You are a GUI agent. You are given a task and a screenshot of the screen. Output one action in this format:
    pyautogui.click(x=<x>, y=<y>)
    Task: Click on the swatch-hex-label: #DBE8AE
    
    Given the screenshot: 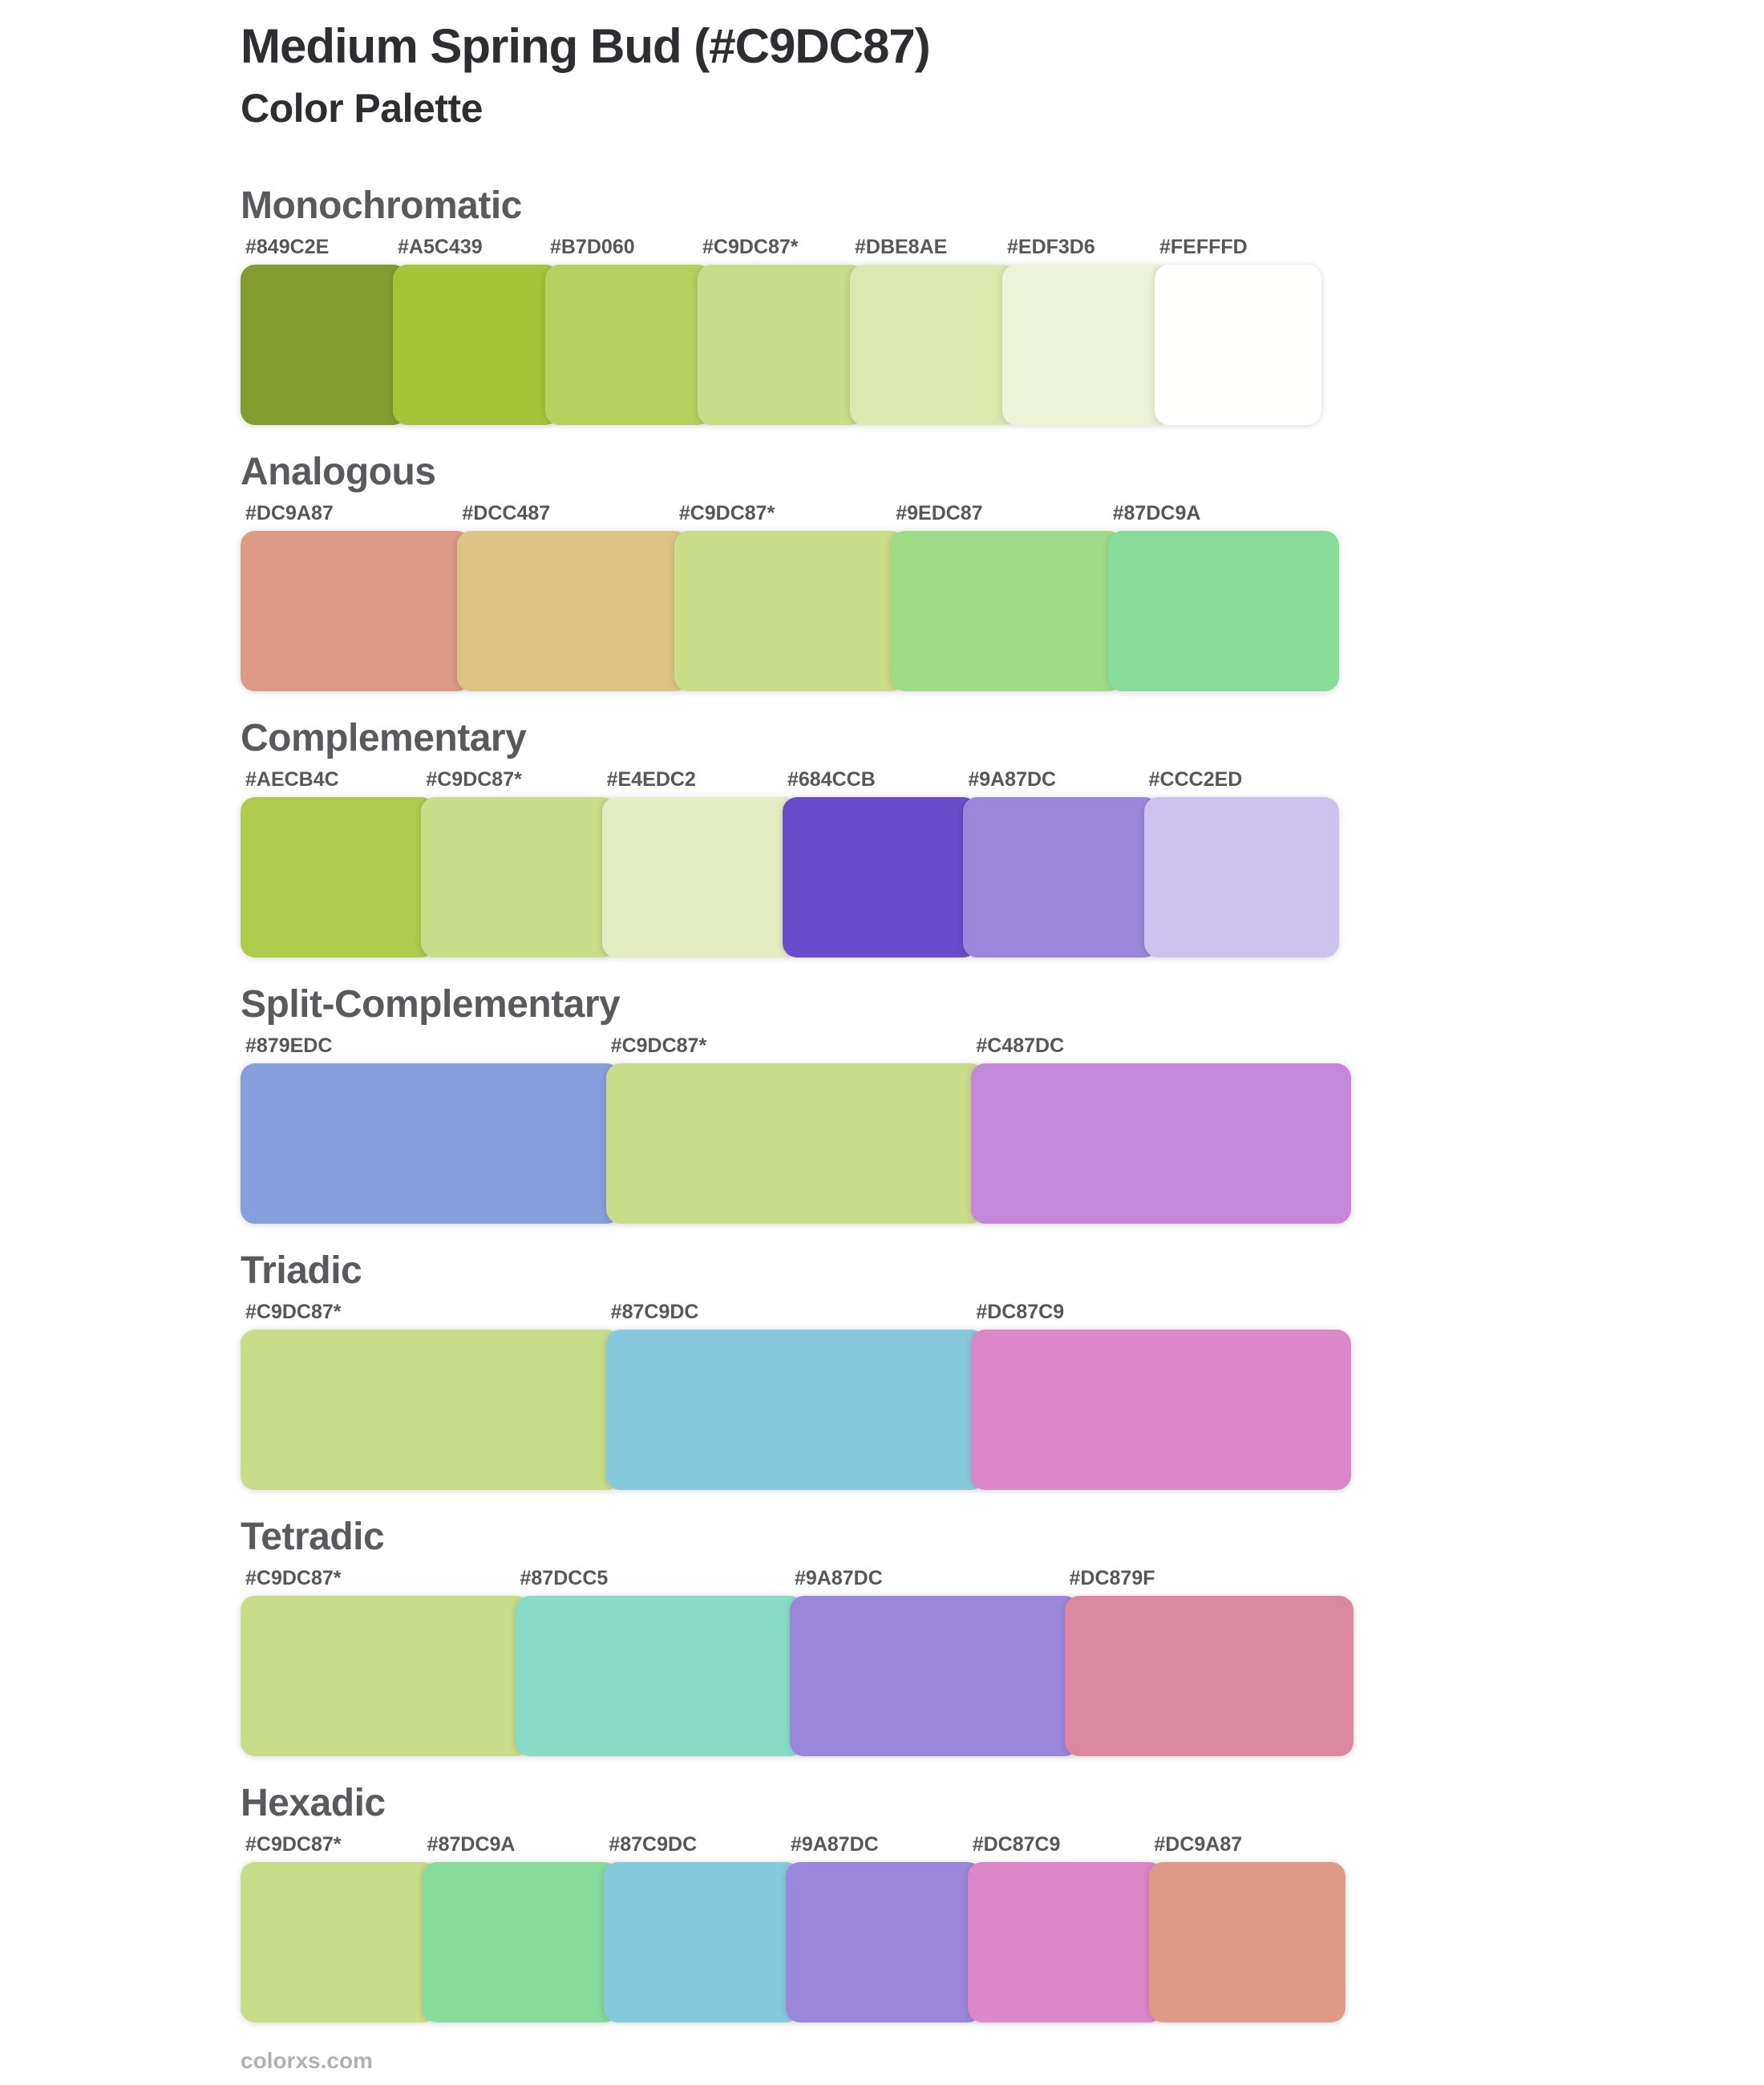 What is the action you would take?
    pyautogui.click(x=901, y=247)
    